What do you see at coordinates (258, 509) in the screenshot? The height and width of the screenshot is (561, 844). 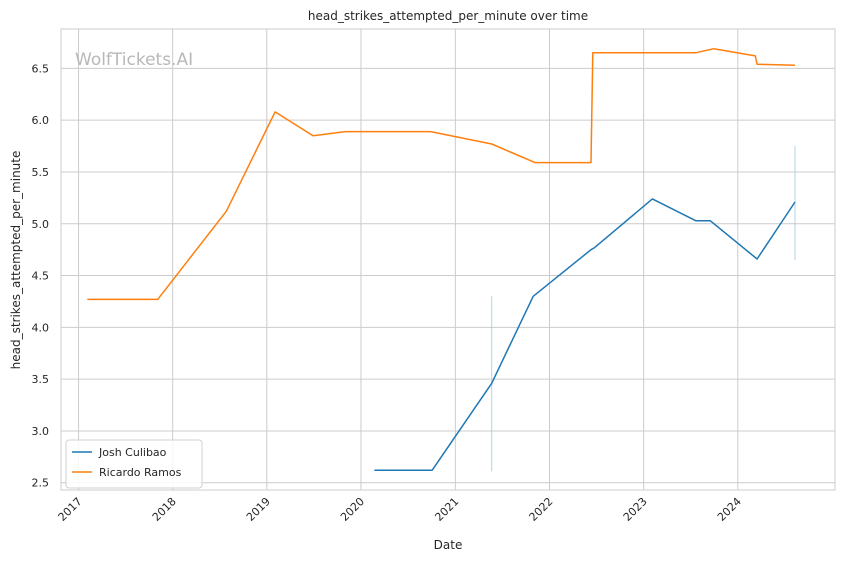 I see `x-tick-label: 2019` at bounding box center [258, 509].